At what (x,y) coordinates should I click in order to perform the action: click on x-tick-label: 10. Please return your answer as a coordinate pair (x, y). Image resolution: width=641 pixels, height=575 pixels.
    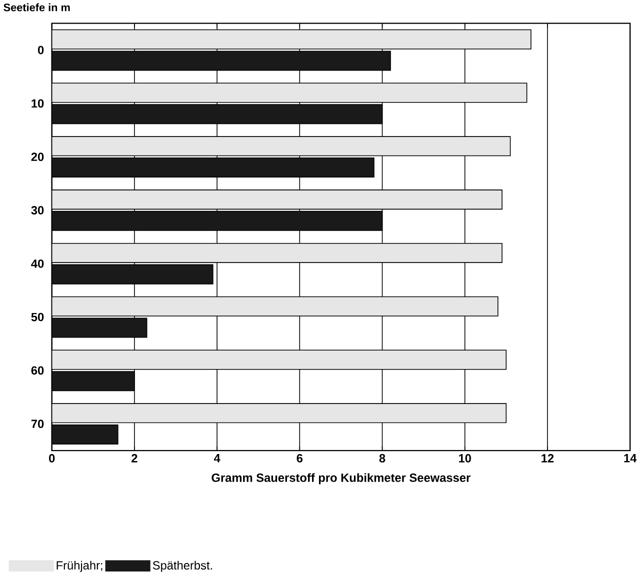
    Looking at the image, I should click on (465, 458).